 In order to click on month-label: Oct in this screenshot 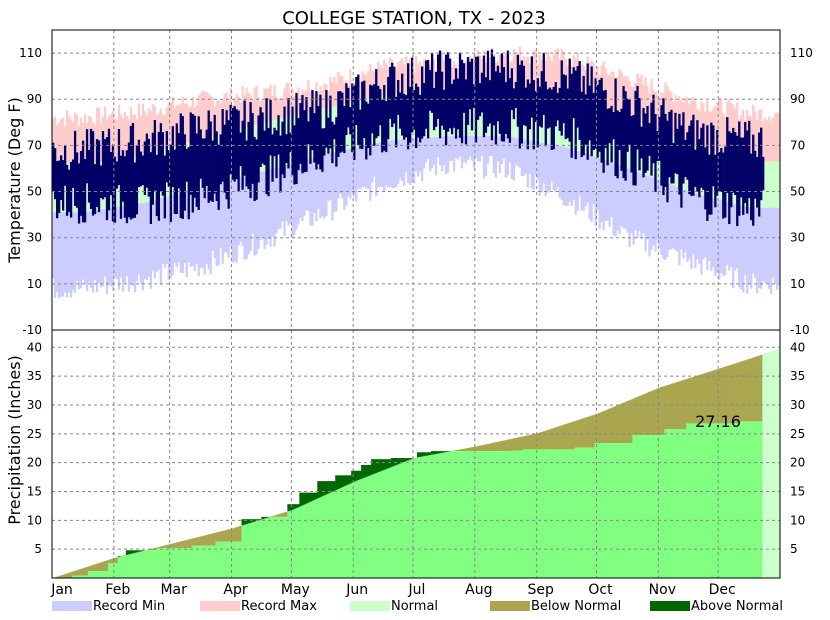, I will do `click(600, 590)`.